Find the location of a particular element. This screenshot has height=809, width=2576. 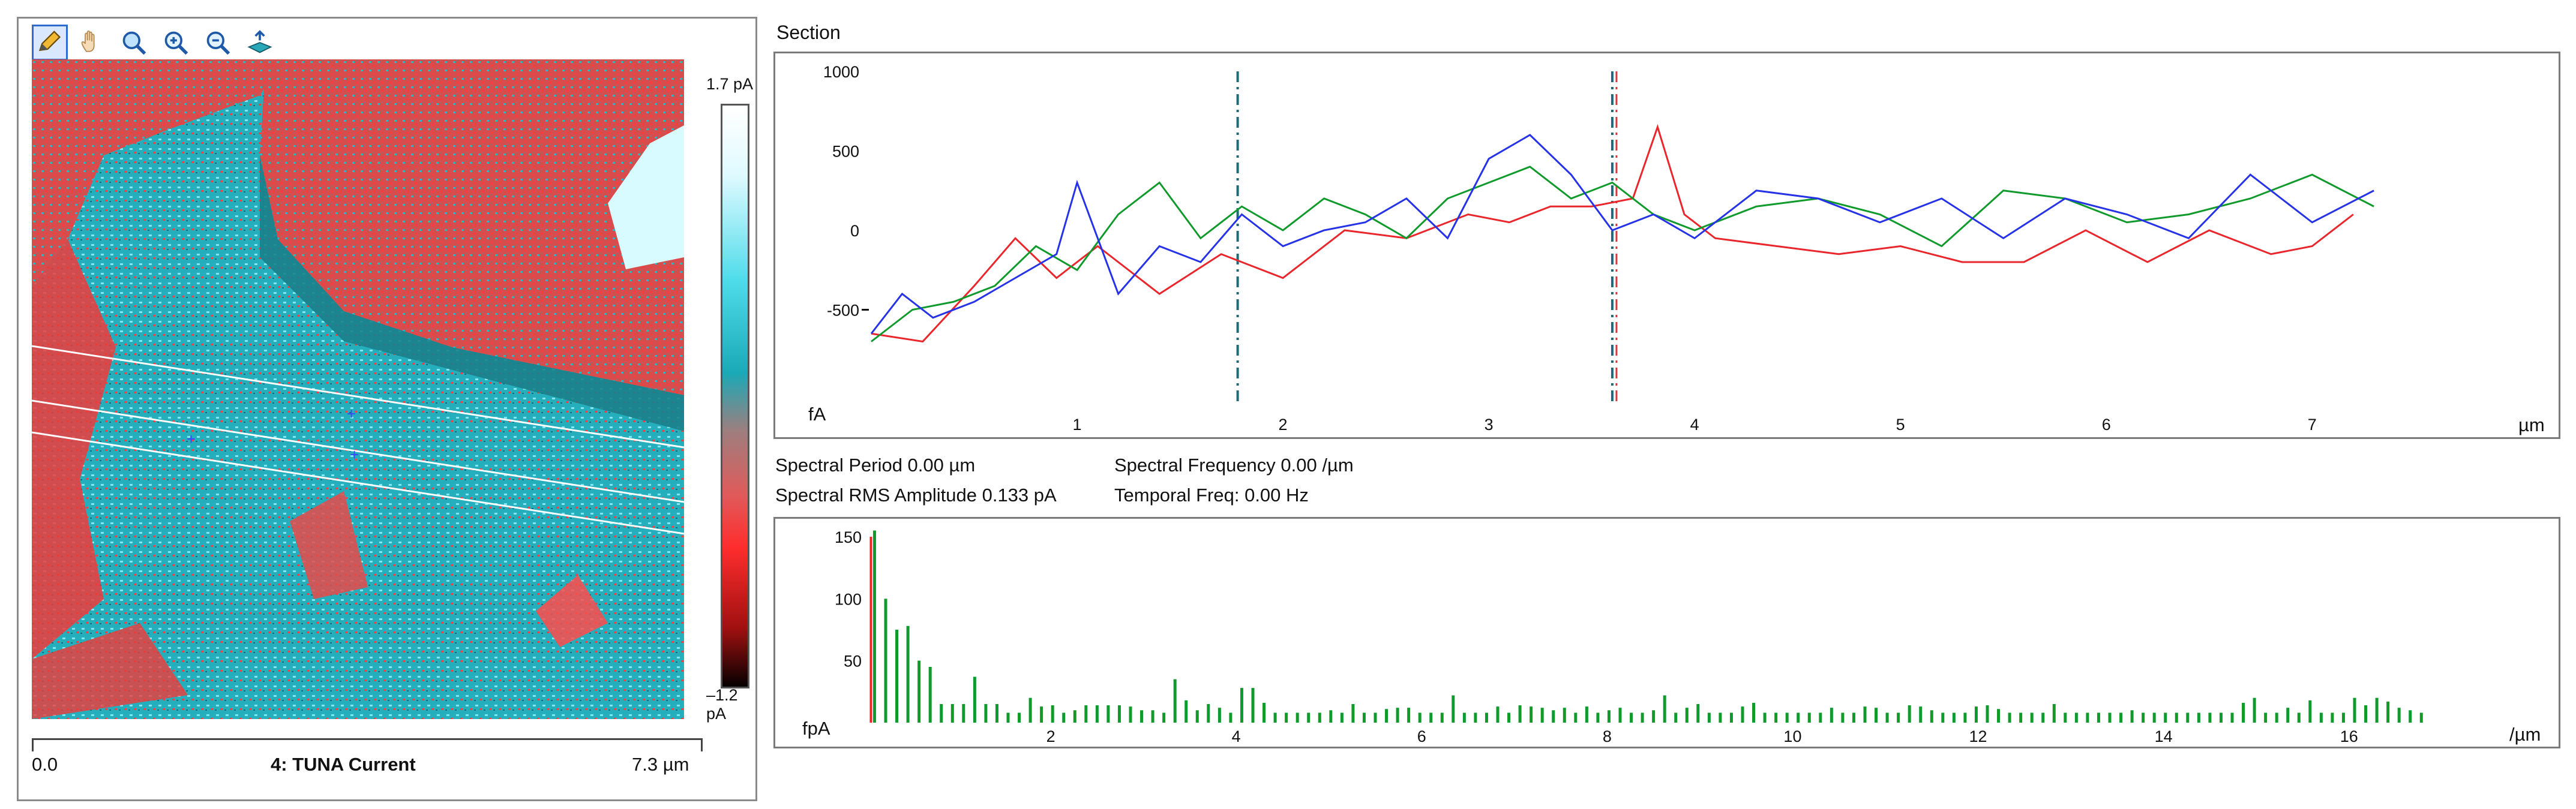

cursor-marker-1: + is located at coordinates (191, 439).